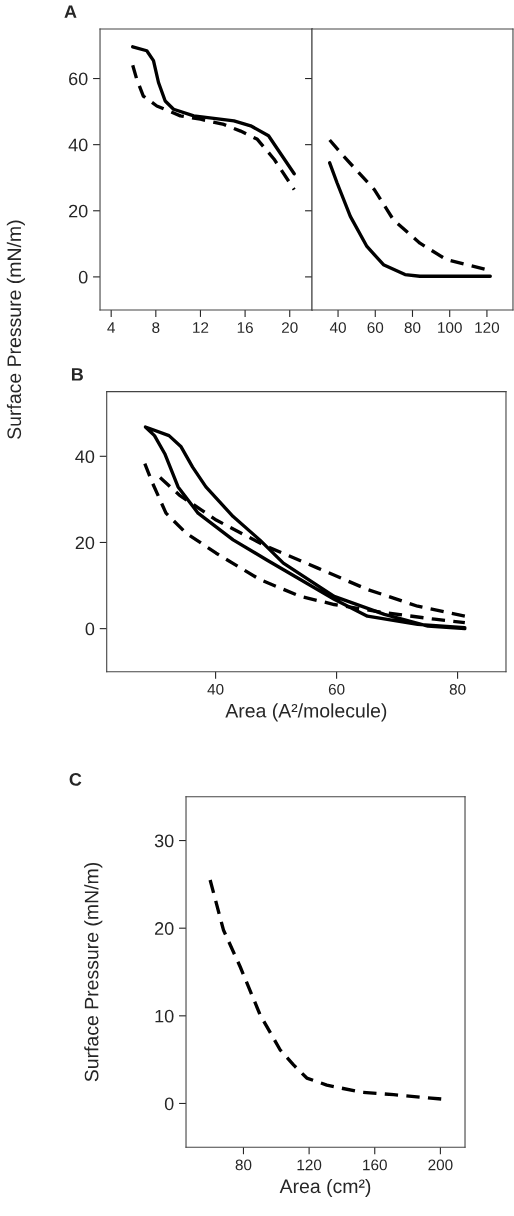  I want to click on x-axis-title: Area (A²/molecule), so click(306, 712).